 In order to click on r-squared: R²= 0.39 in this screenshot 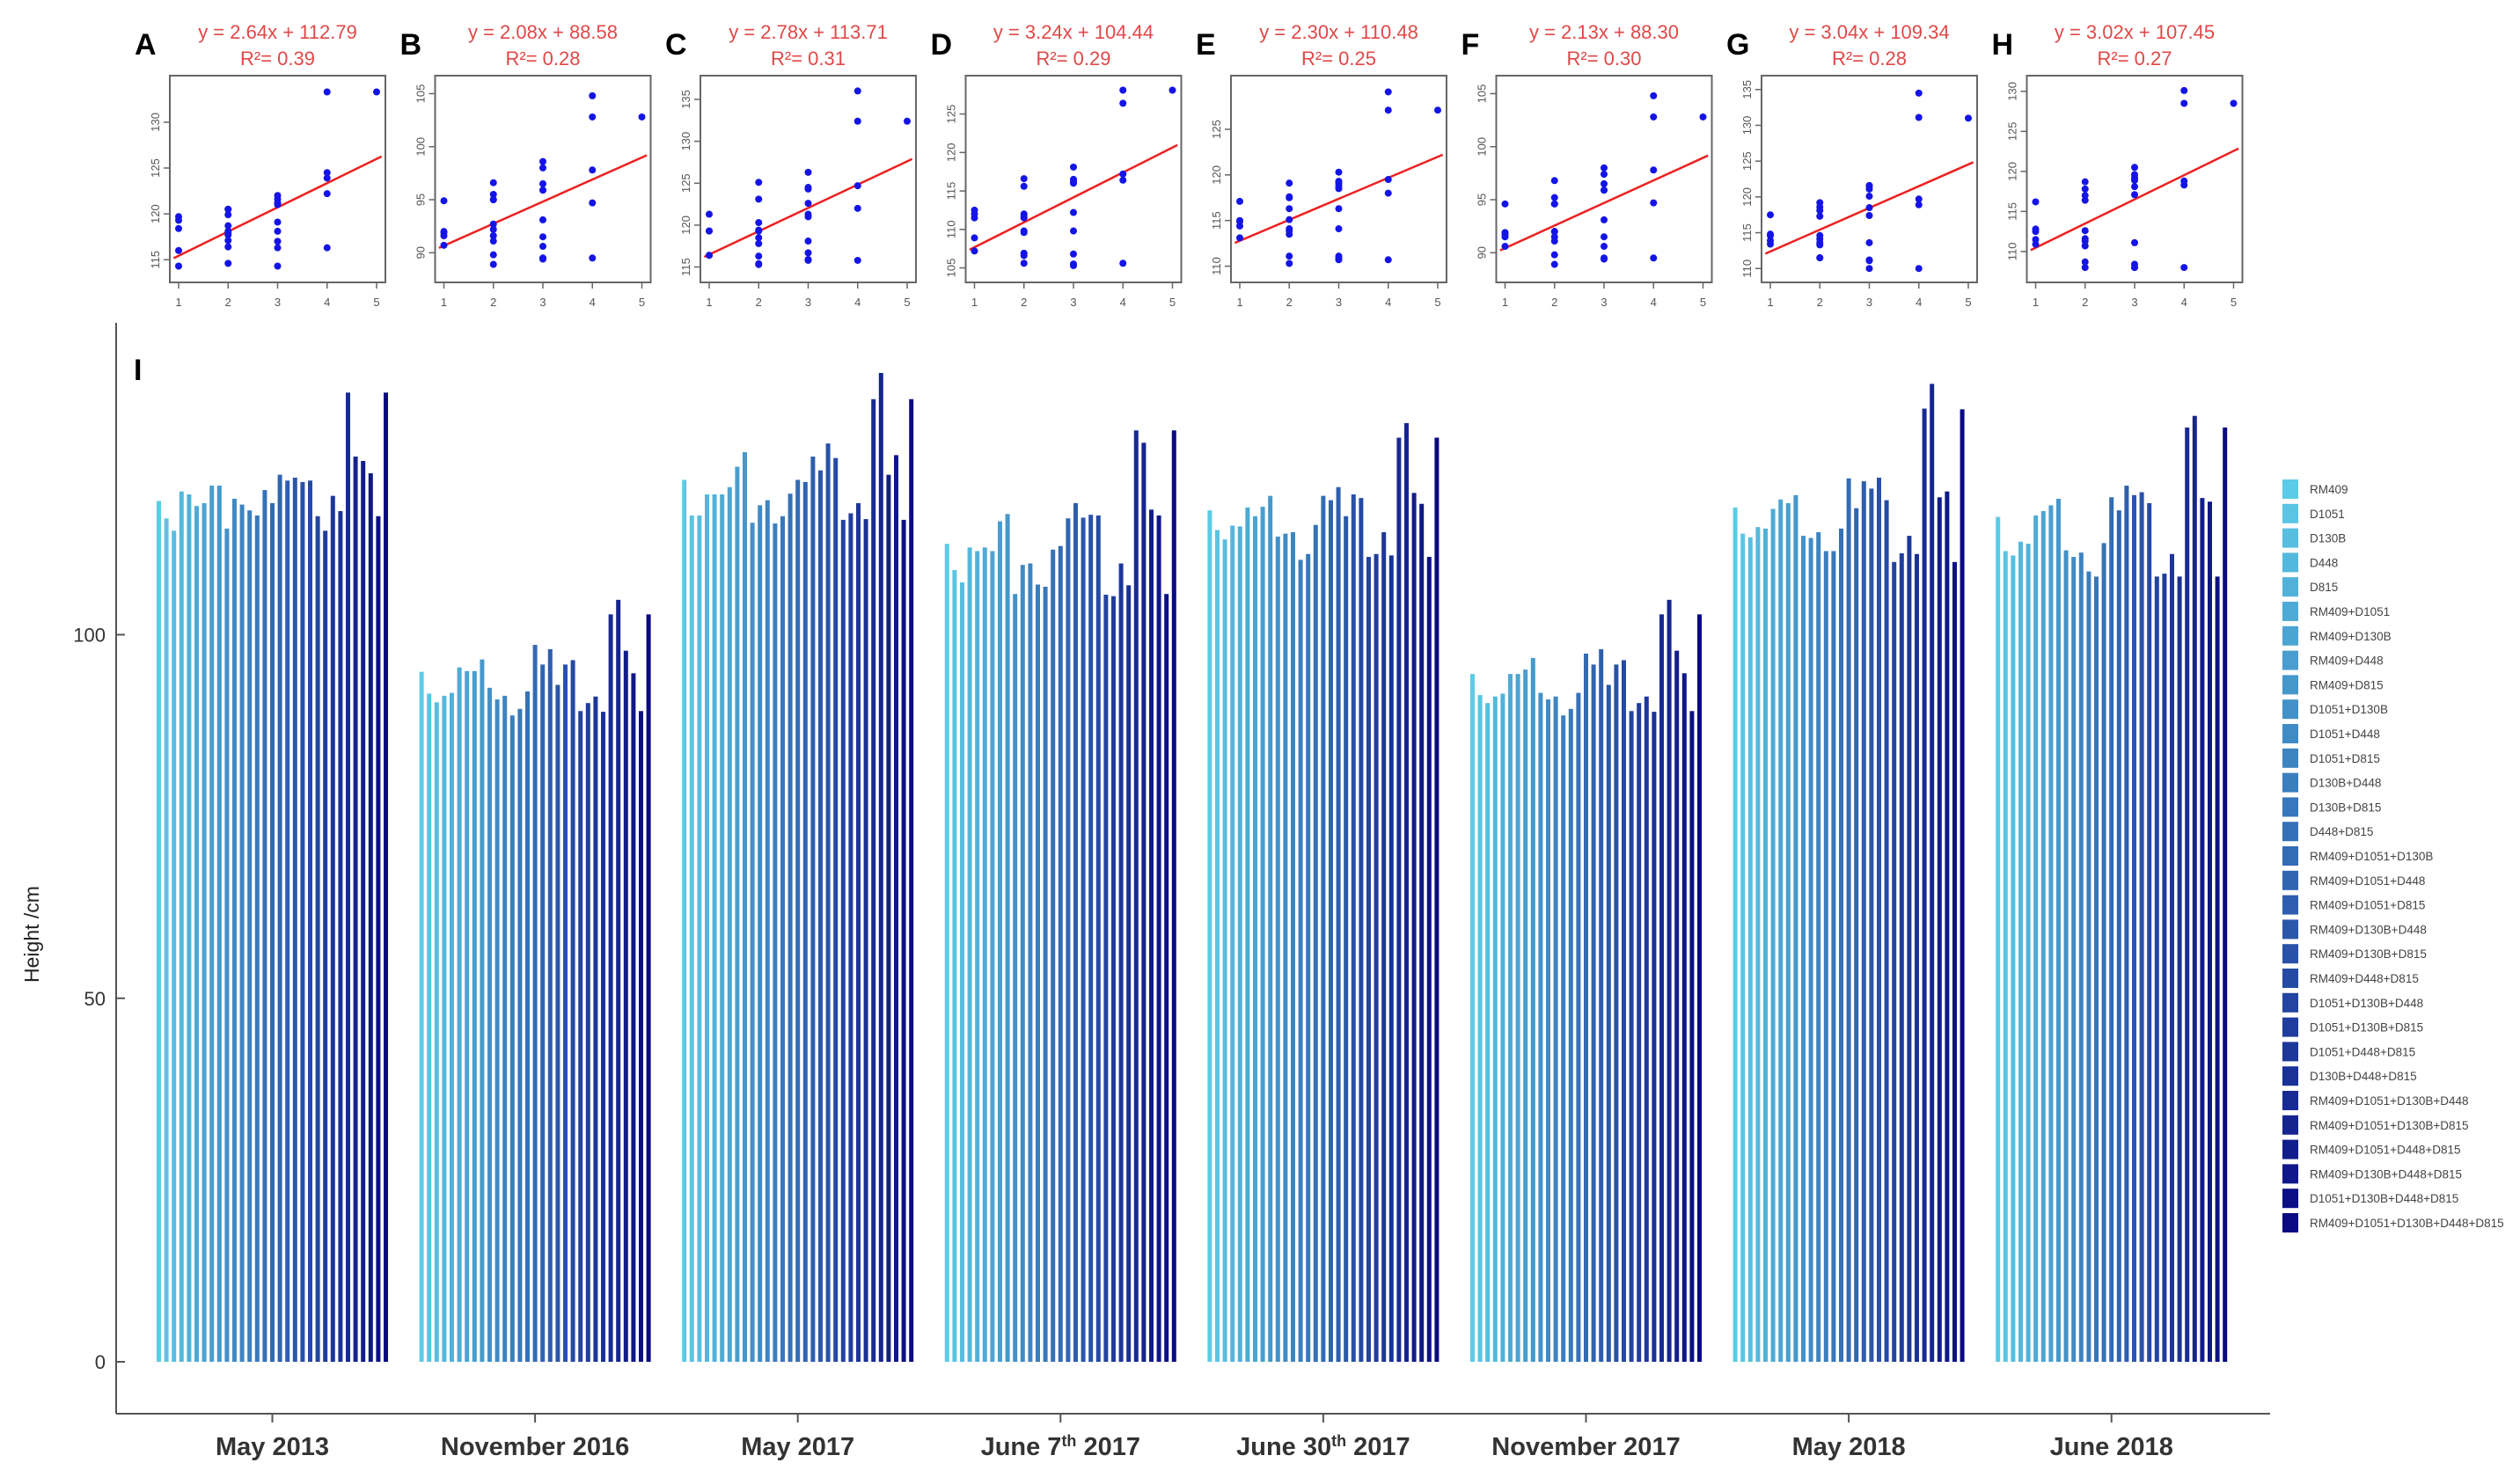, I will do `click(277, 59)`.